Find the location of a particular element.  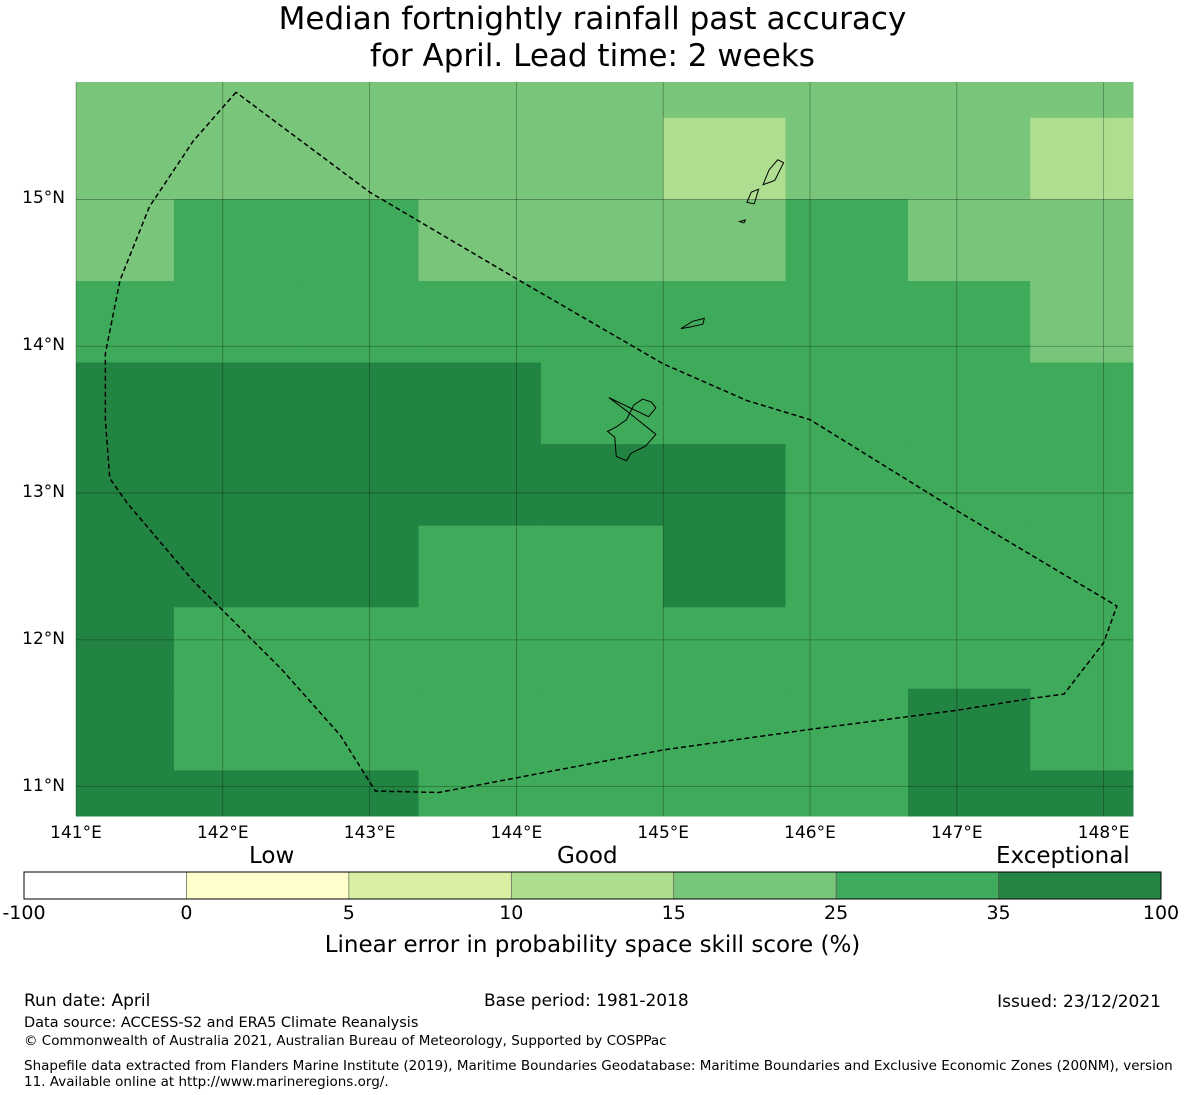

category-low: Low is located at coordinates (272, 856).